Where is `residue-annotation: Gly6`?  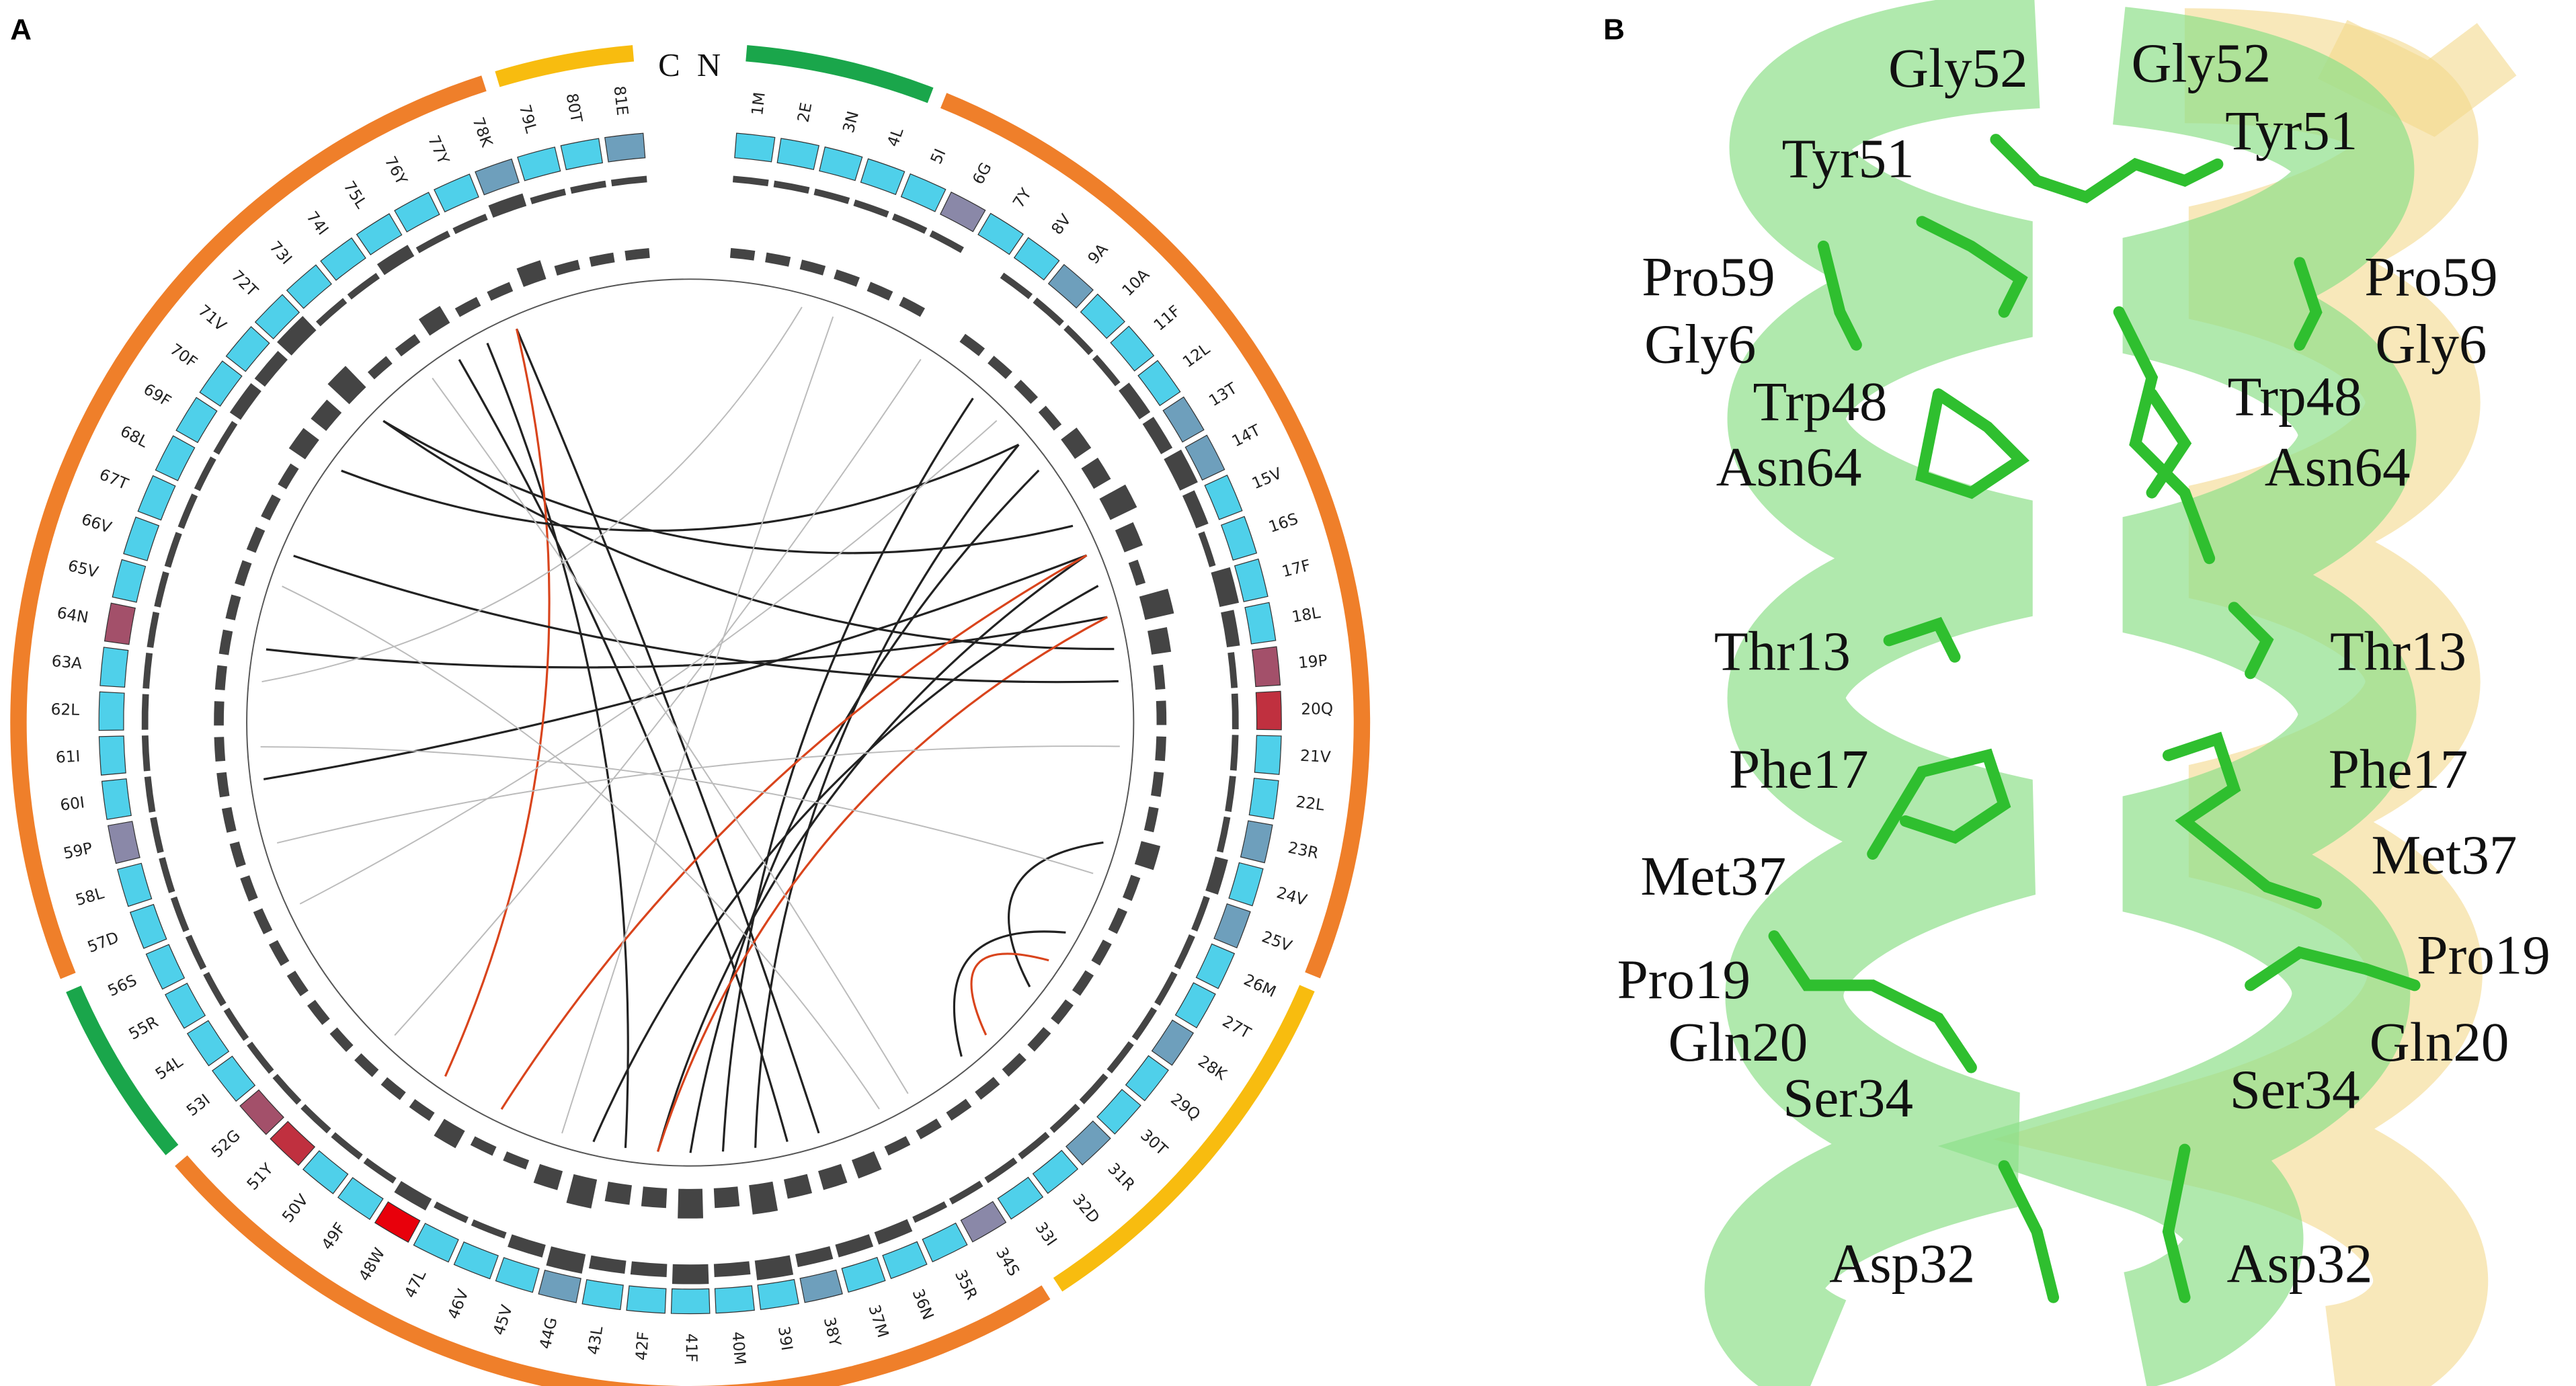
residue-annotation: Gly6 is located at coordinates (1700, 343).